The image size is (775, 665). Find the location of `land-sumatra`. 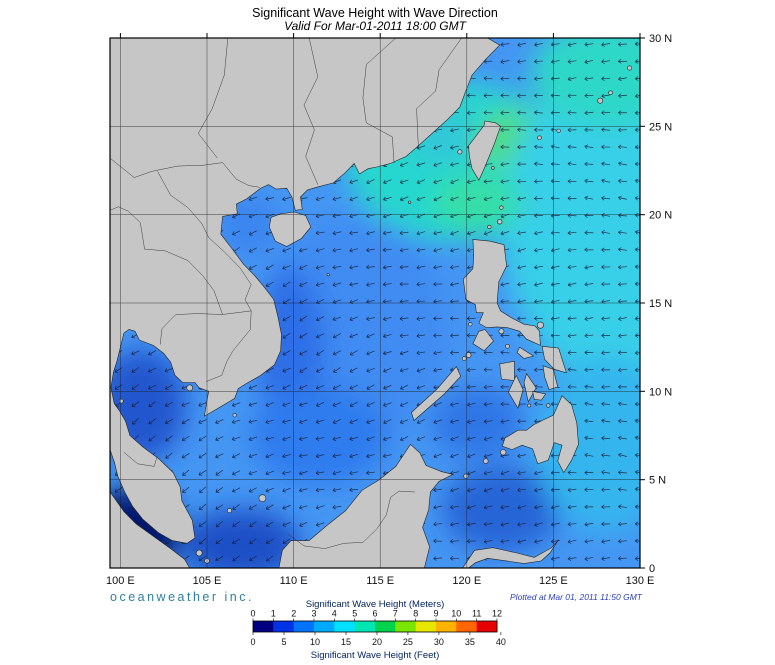

land-sumatra is located at coordinates (150, 529).